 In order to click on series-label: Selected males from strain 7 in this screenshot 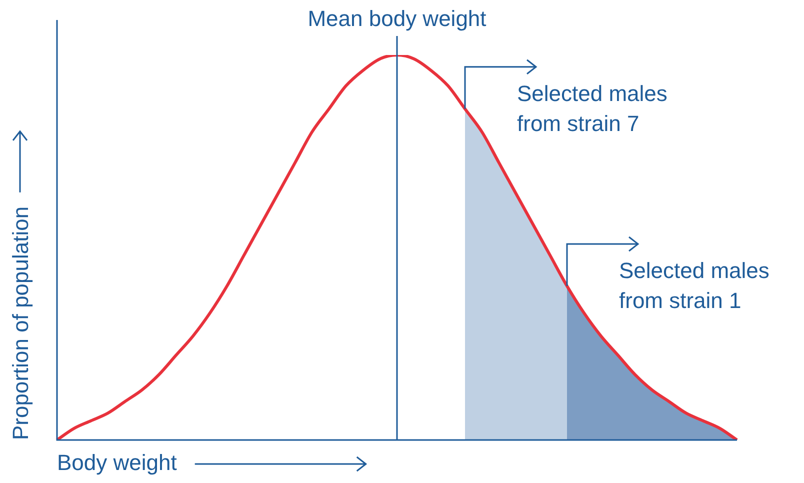, I will do `click(592, 108)`.